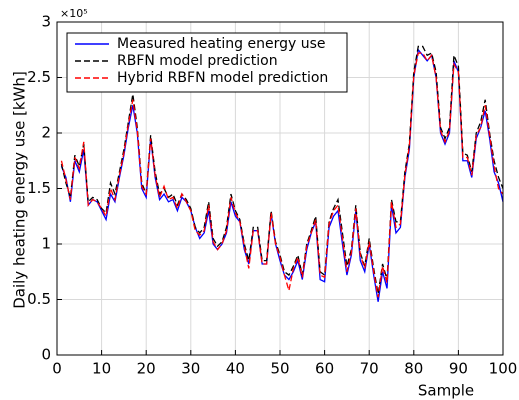 Image resolution: width=519 pixels, height=400 pixels. Describe the element at coordinates (46, 22) in the screenshot. I see `y-tick-label: 3` at that location.